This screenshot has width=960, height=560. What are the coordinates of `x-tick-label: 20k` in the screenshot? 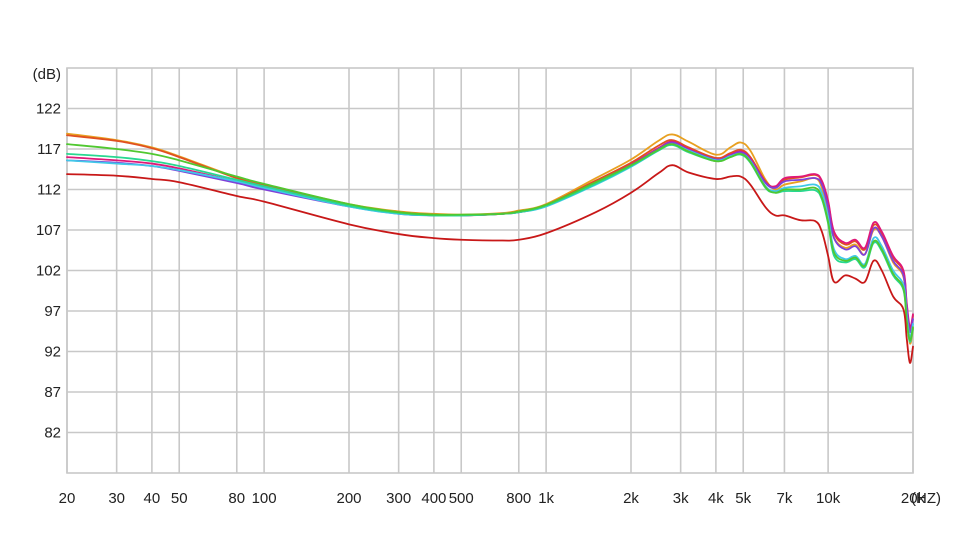 It's located at (913, 498).